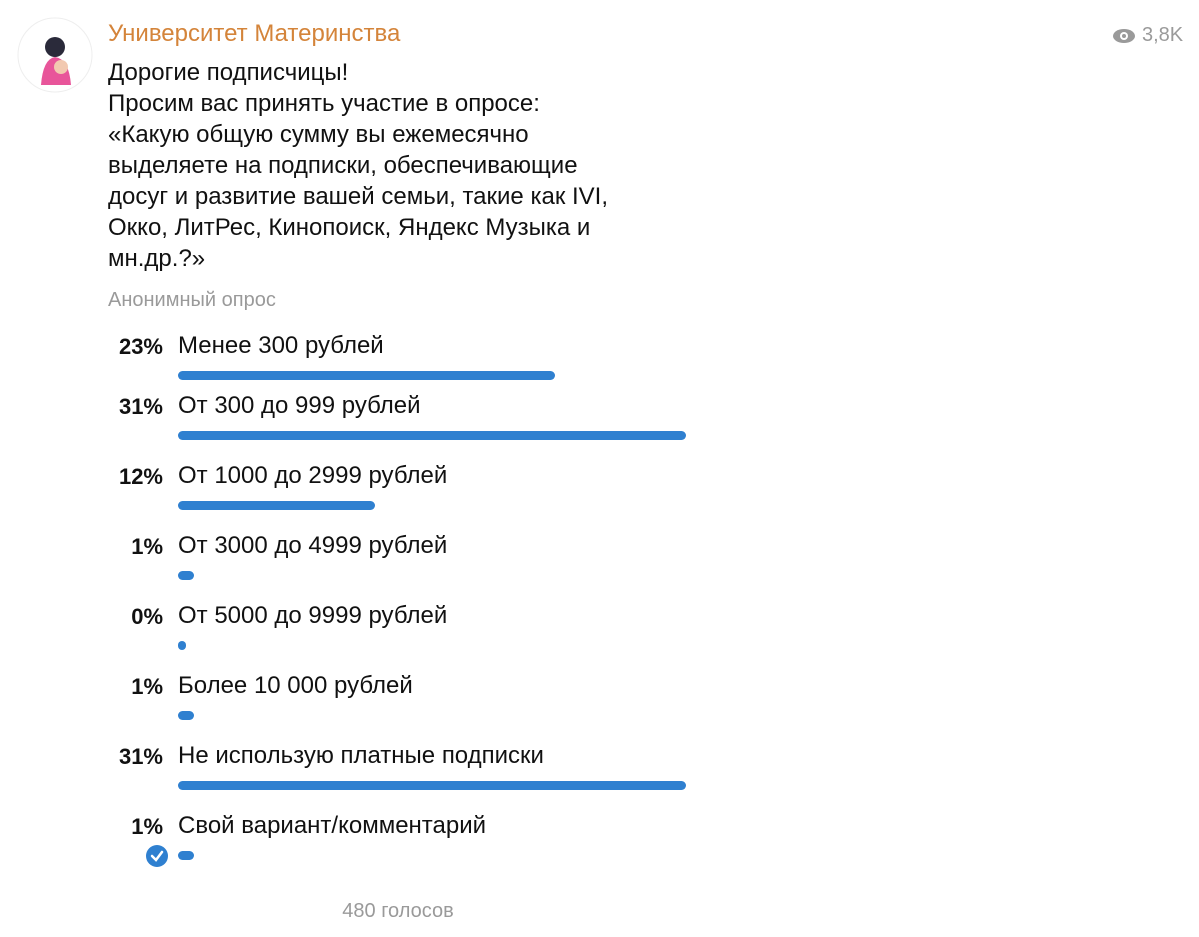 This screenshot has width=1199, height=937. Describe the element at coordinates (349, 227) in the screenshot. I see `message-line: Окко, ЛитРес, Кинопоиск, Яндекс Музыка и` at that location.